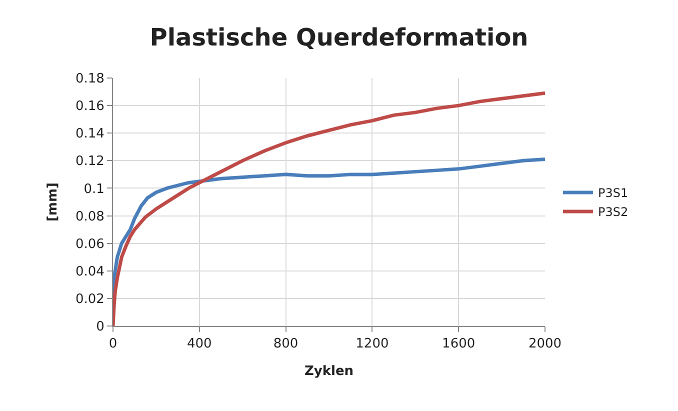 This screenshot has height=411, width=678. I want to click on y-tick-label: 0.1, so click(94, 189).